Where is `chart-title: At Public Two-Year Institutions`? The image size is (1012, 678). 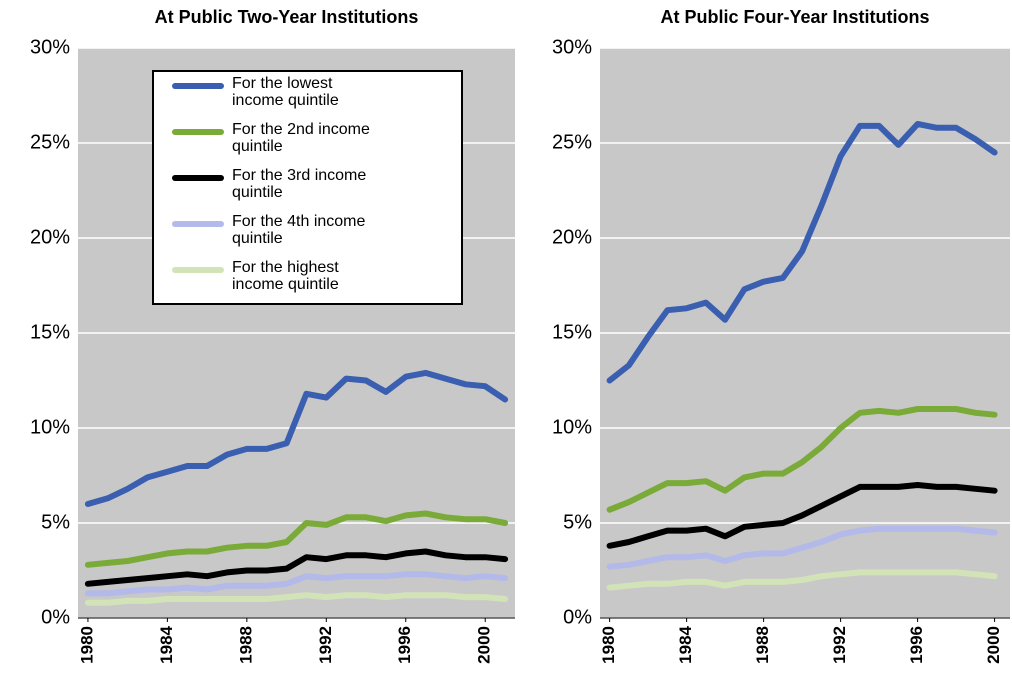
chart-title: At Public Two-Year Institutions is located at coordinates (287, 17).